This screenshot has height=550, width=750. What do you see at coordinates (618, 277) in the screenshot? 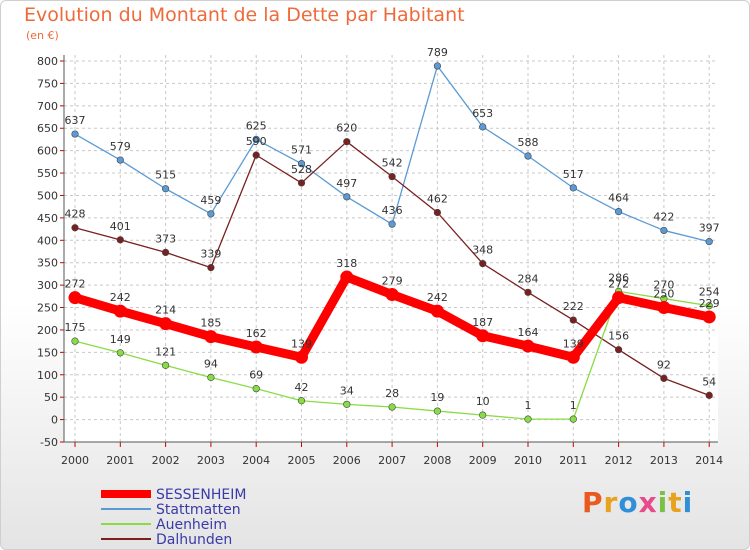
I see `data-label-auenheim: 286` at bounding box center [618, 277].